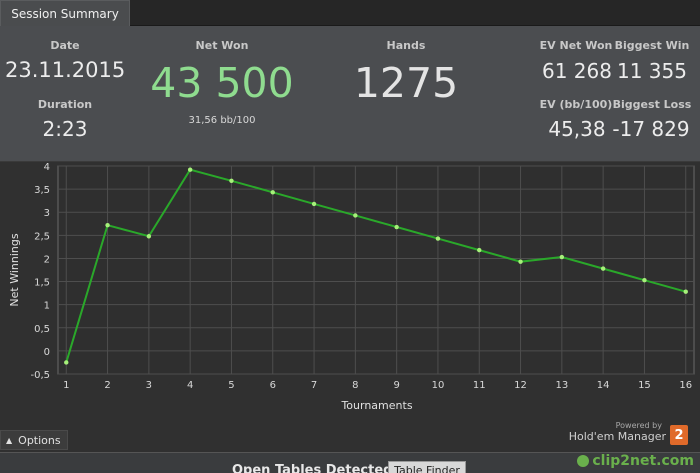 This screenshot has width=700, height=473. What do you see at coordinates (149, 385) in the screenshot?
I see `x-tick-label: 3` at bounding box center [149, 385].